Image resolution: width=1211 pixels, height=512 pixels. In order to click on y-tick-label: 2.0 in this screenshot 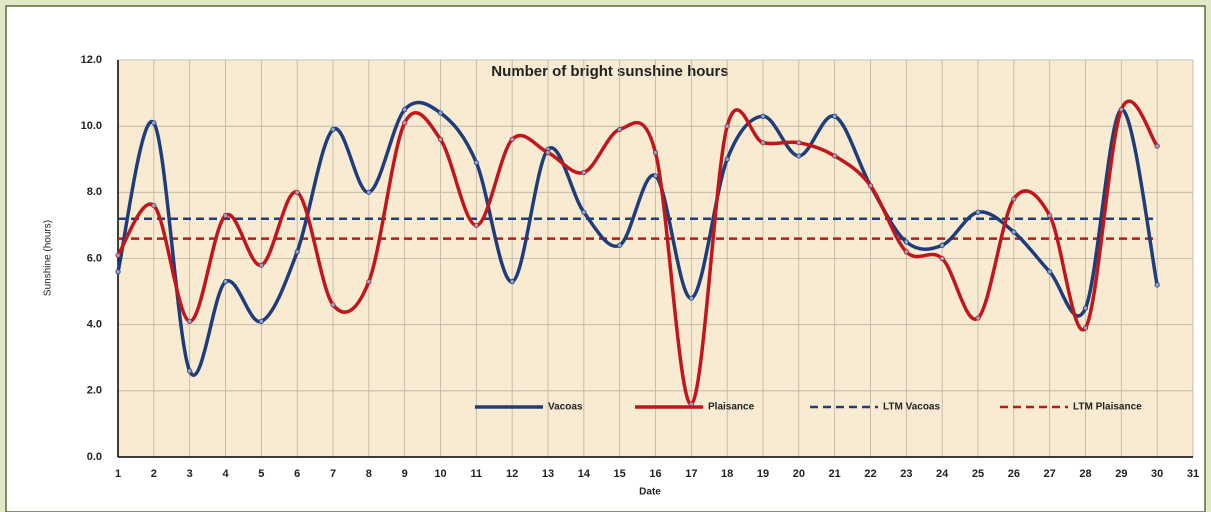, I will do `click(94, 391)`.